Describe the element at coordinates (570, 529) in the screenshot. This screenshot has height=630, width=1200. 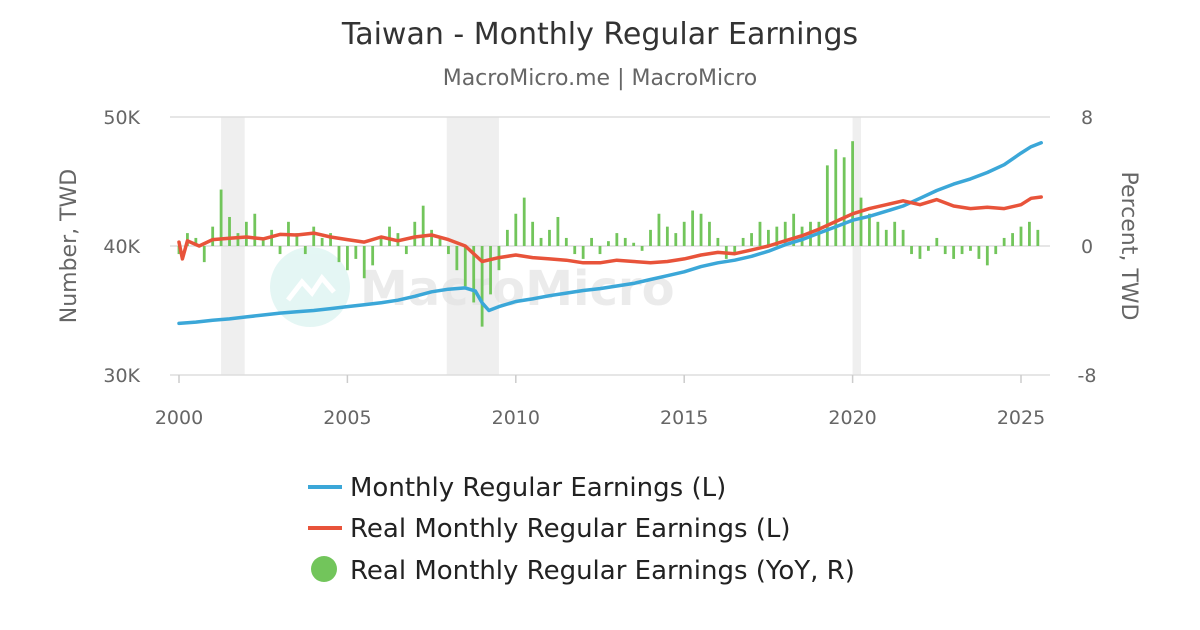
I see `legend-label-real-earnings: Real Monthly Regular Earnings (L)` at that location.